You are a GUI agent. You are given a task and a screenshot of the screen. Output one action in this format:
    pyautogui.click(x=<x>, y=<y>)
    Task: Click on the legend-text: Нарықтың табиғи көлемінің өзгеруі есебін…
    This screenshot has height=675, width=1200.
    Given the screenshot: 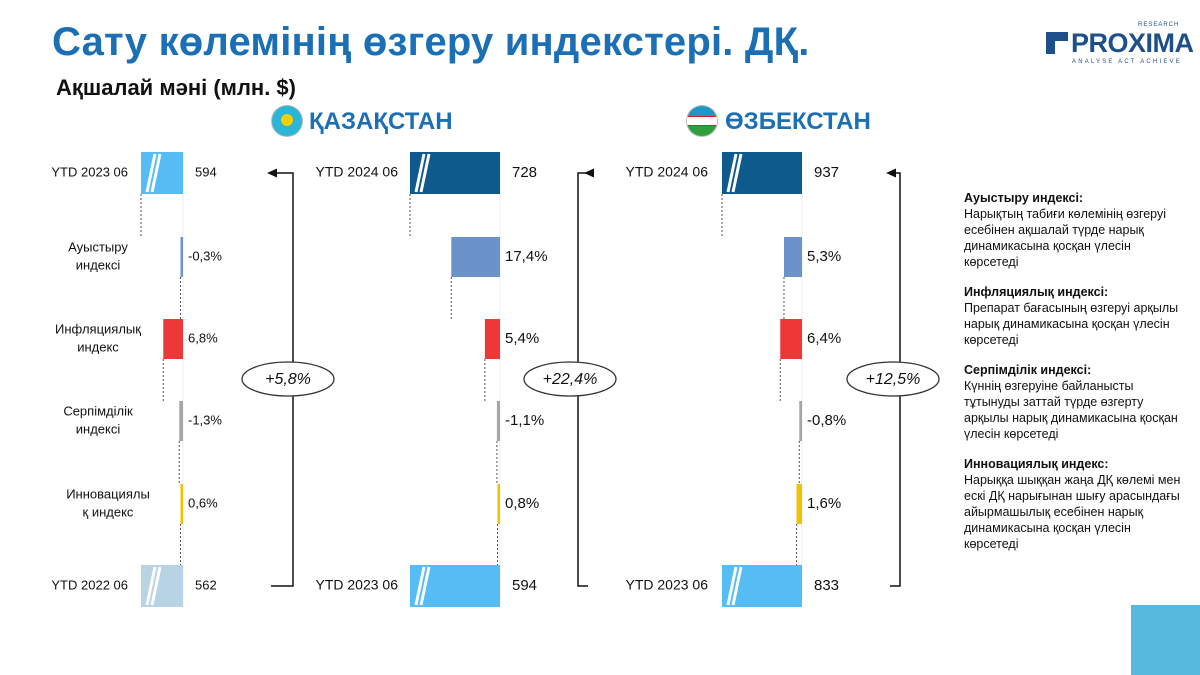 What is the action you would take?
    pyautogui.click(x=1065, y=238)
    